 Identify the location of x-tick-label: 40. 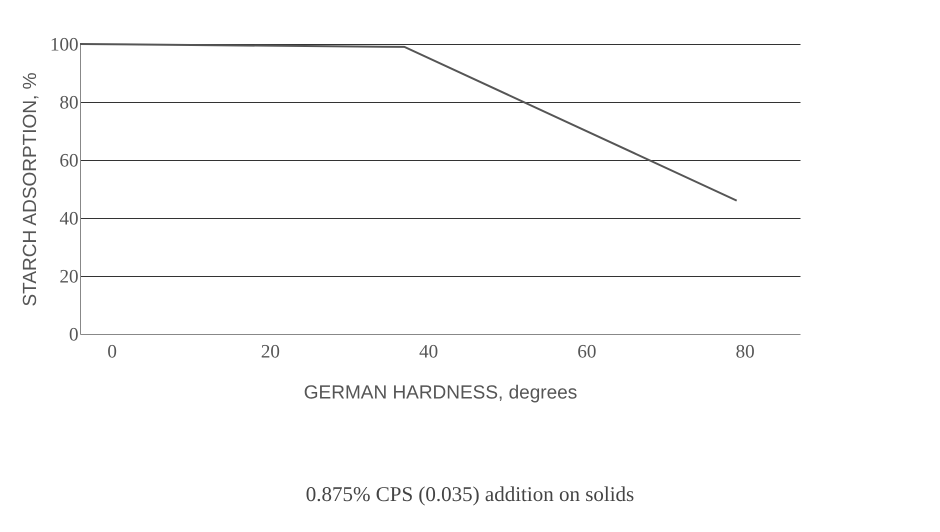
(428, 352).